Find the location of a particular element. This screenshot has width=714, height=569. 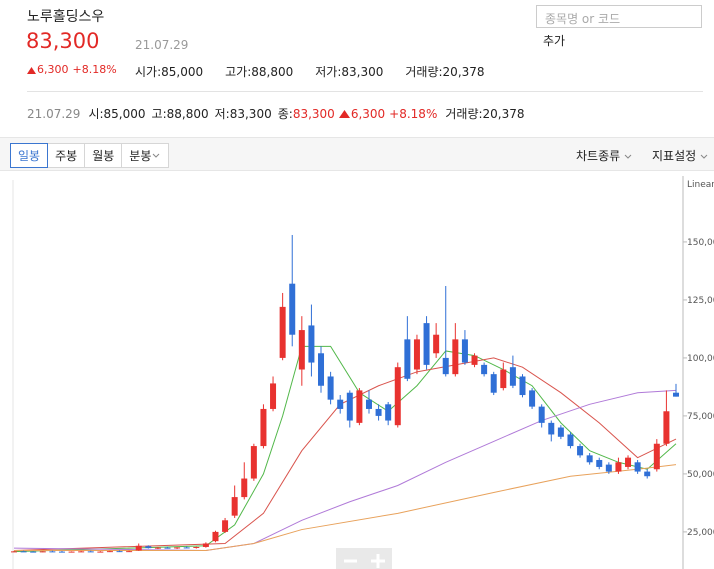

search-box: 종목명 or 코드 is located at coordinates (619, 16).